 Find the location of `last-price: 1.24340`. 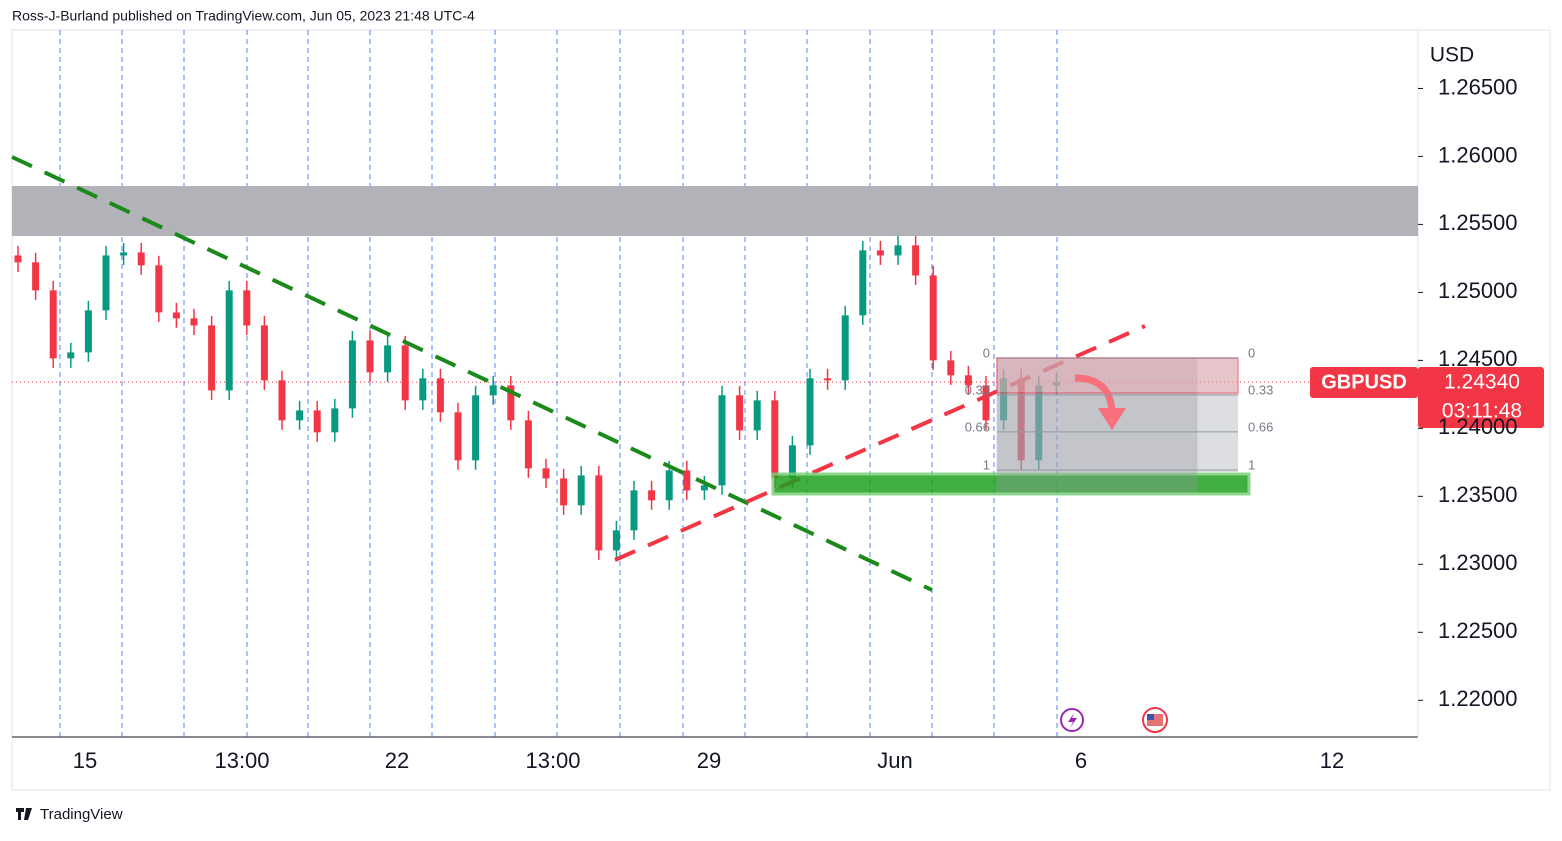

last-price: 1.24340 is located at coordinates (1482, 382).